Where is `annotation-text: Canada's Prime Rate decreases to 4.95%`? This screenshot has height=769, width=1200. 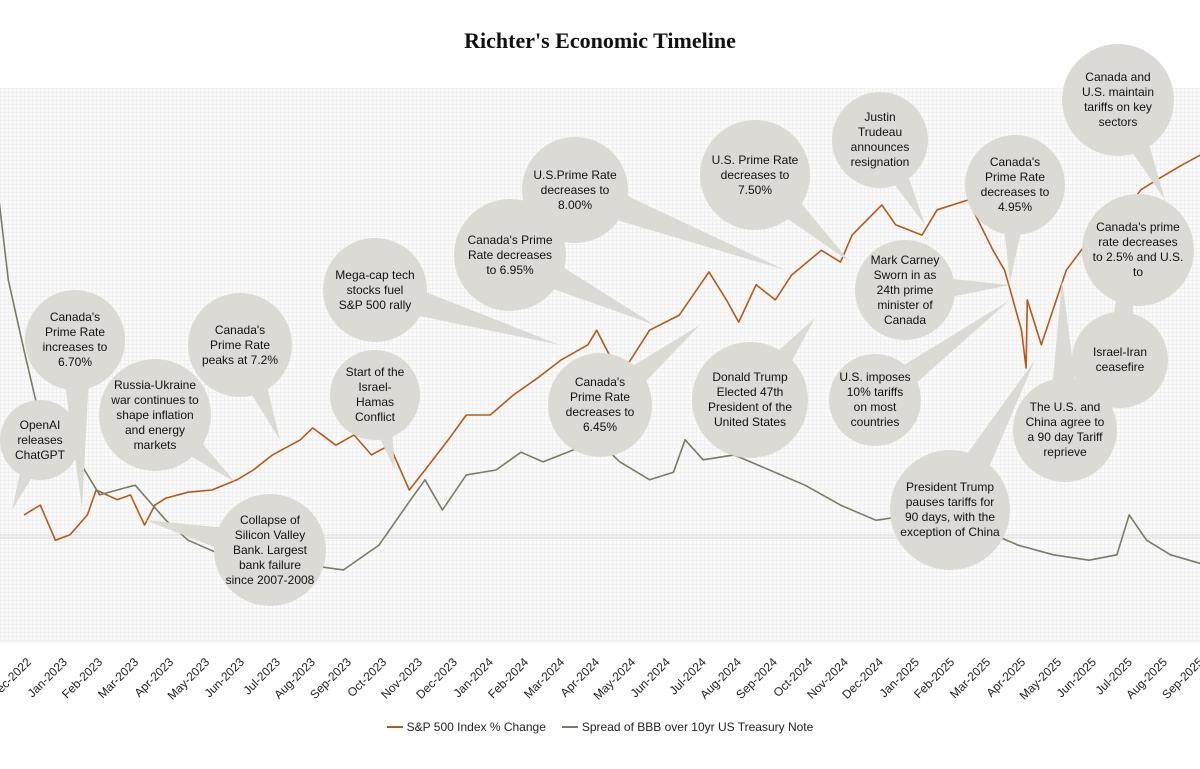
annotation-text: Canada's Prime Rate decreases to 4.95% is located at coordinates (1015, 184).